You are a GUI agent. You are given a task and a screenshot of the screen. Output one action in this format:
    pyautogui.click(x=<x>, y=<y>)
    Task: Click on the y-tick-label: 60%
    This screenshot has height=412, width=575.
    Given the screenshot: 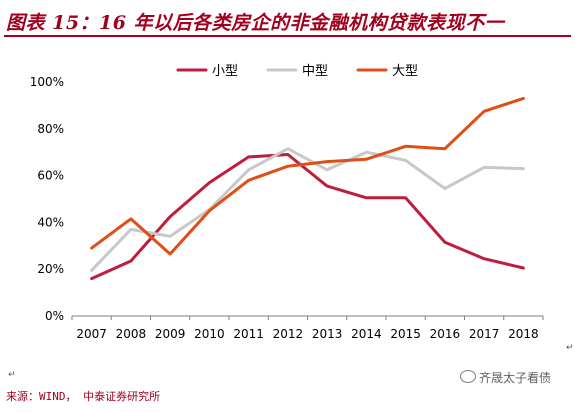 What is the action you would take?
    pyautogui.click(x=50, y=176)
    